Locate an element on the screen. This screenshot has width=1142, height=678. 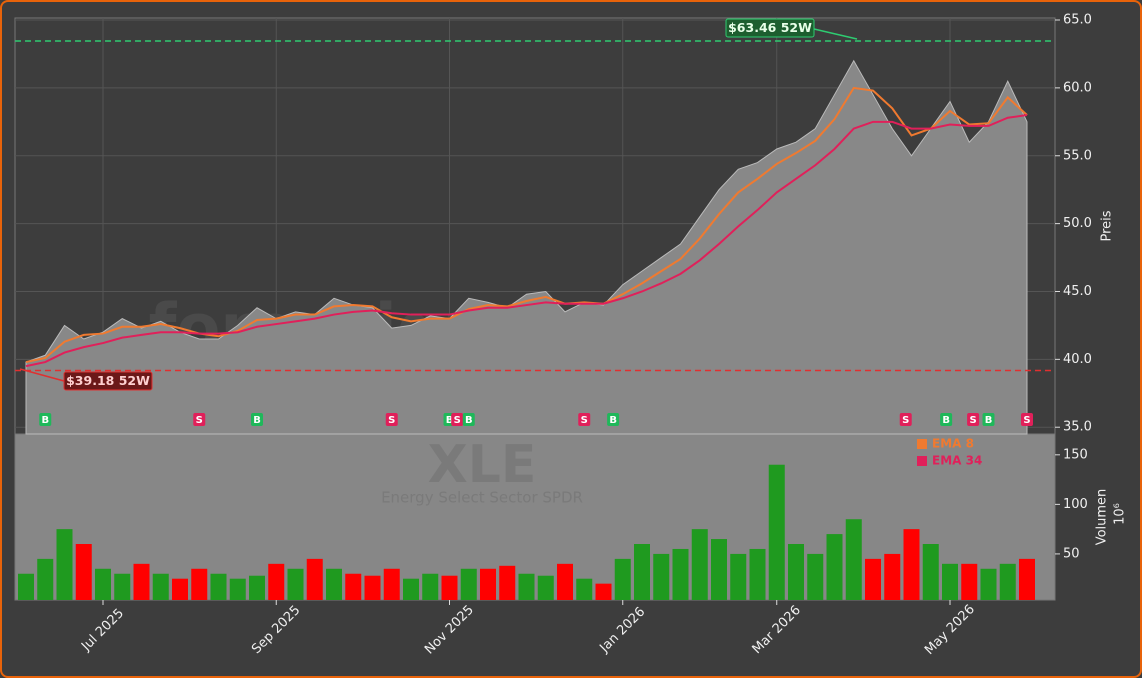
annotation-label: $63.46 52W is located at coordinates (770, 27).